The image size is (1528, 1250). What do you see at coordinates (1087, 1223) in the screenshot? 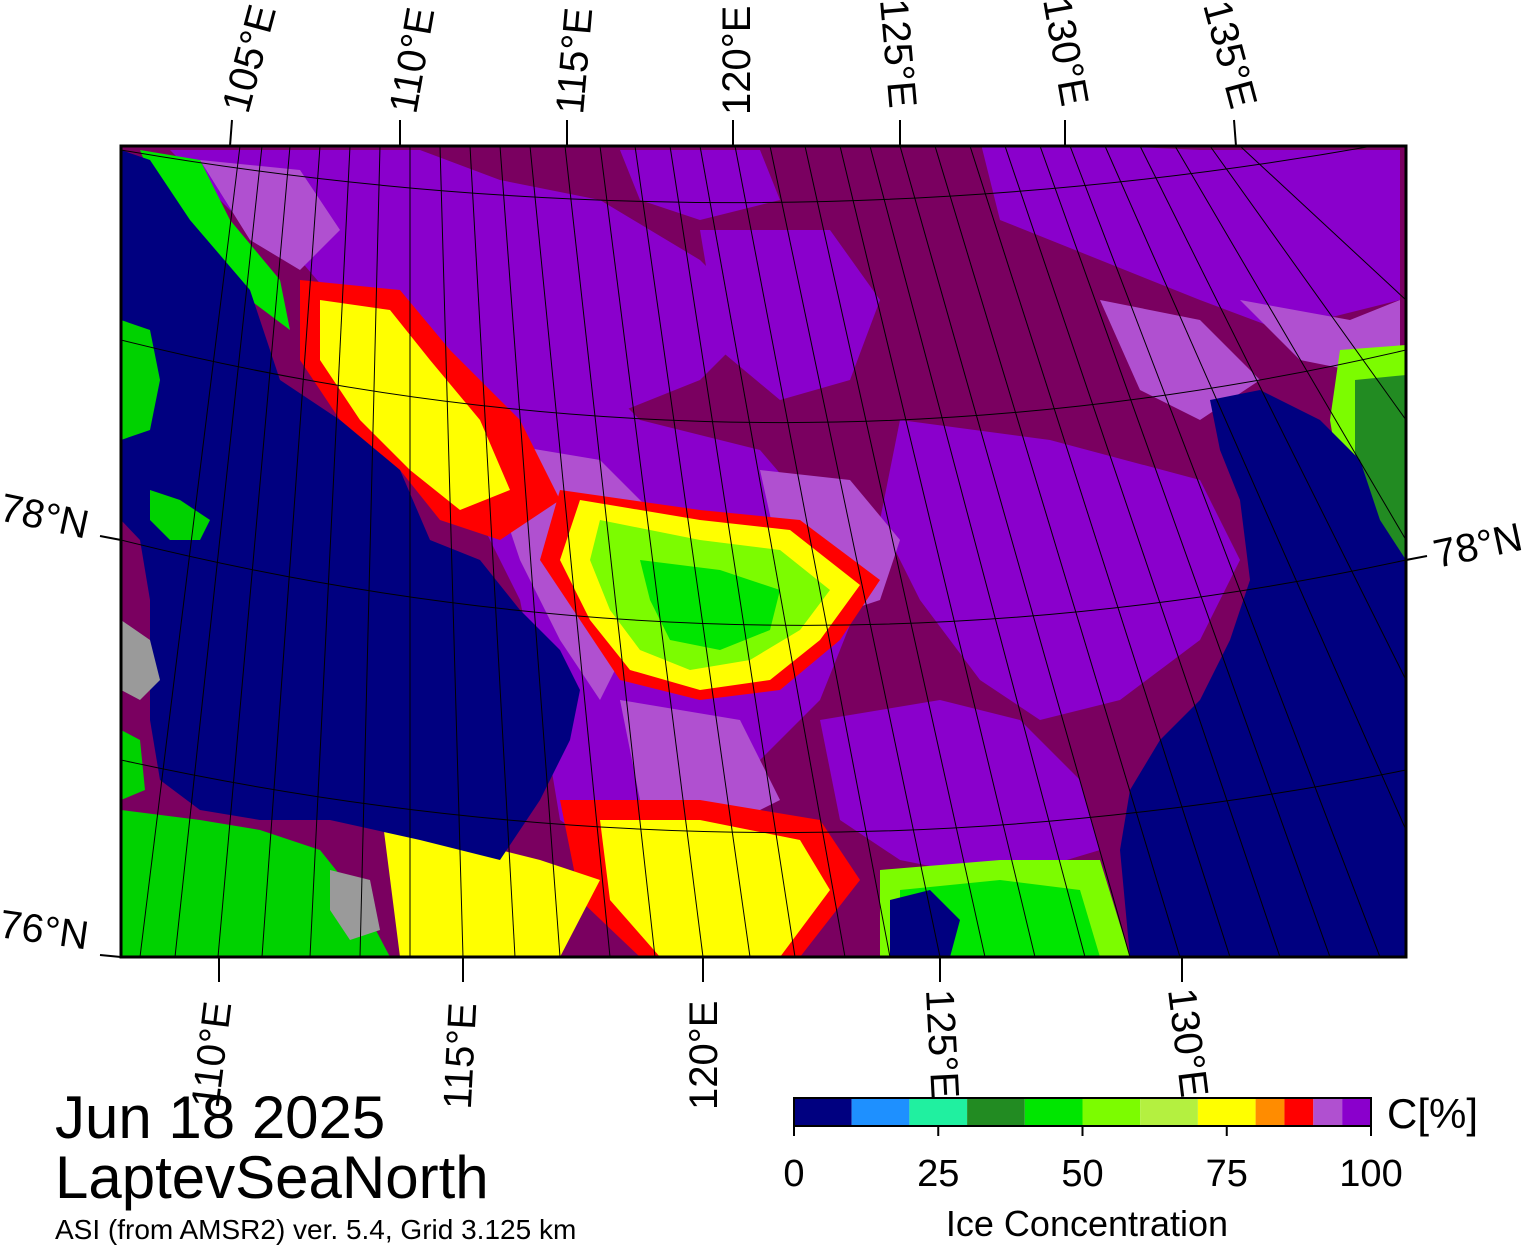
I see `colorbar-title: Ice Concentration` at bounding box center [1087, 1223].